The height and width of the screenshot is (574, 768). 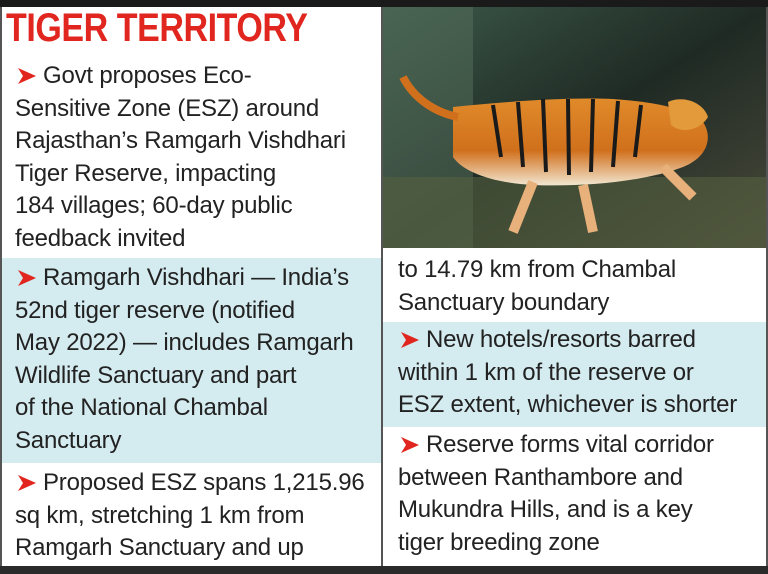 I want to click on bullet-line: within 1 km of the reserve or, so click(x=546, y=372).